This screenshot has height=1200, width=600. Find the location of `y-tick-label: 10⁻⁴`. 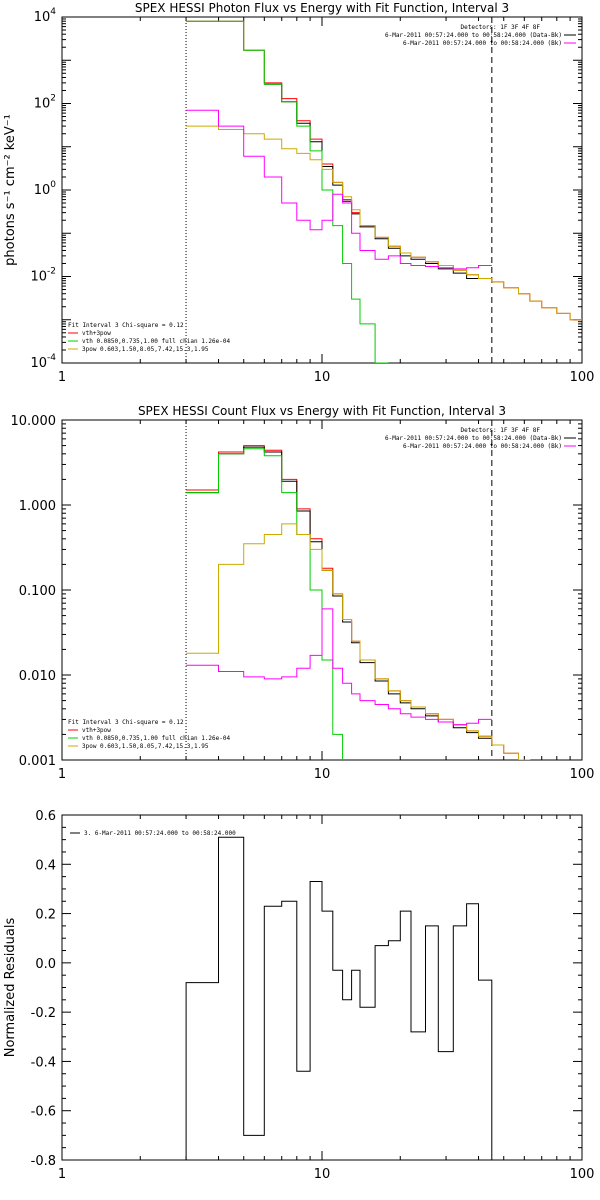

y-tick-label: 10⁻⁴ is located at coordinates (43, 362).